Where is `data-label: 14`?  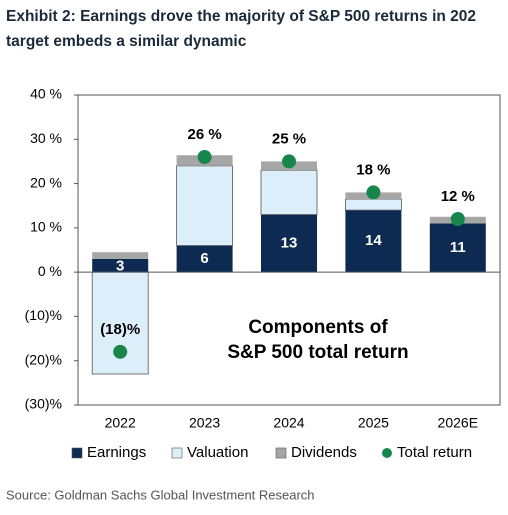
data-label: 14 is located at coordinates (373, 240).